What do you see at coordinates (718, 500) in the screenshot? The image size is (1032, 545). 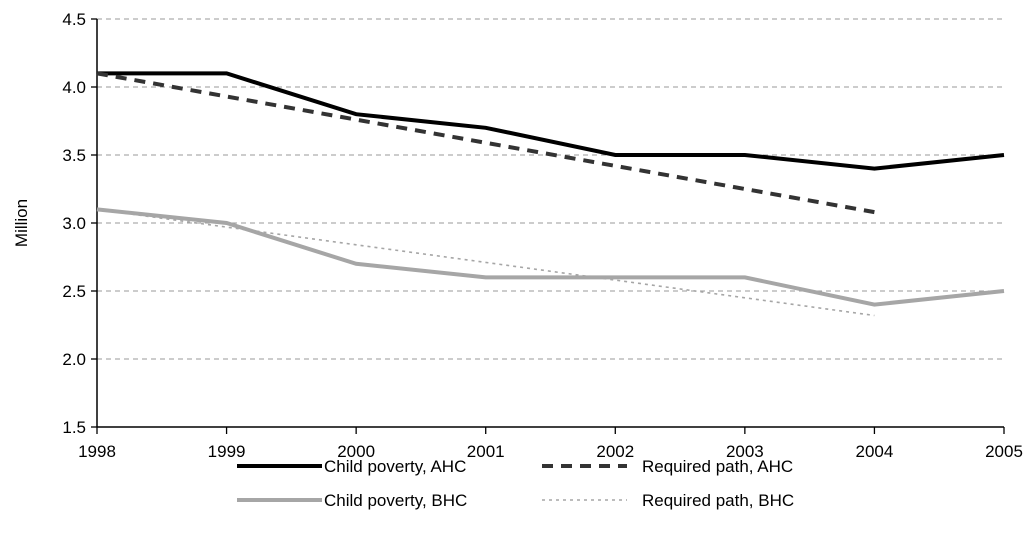 I see `legend-label: Required path, BHC` at bounding box center [718, 500].